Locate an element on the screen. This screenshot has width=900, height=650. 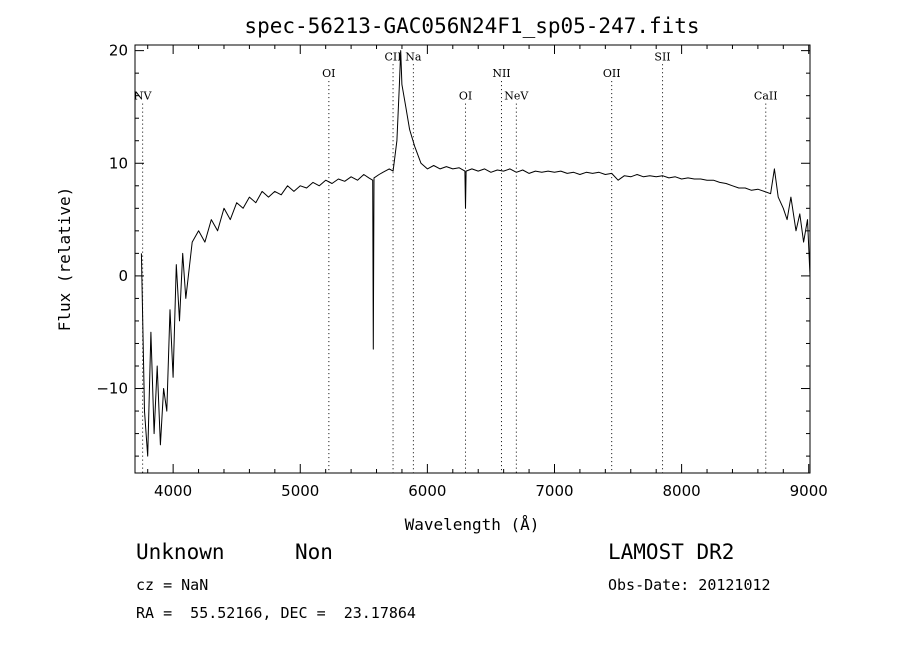
x-tick-label: 9000 is located at coordinates (809, 491).